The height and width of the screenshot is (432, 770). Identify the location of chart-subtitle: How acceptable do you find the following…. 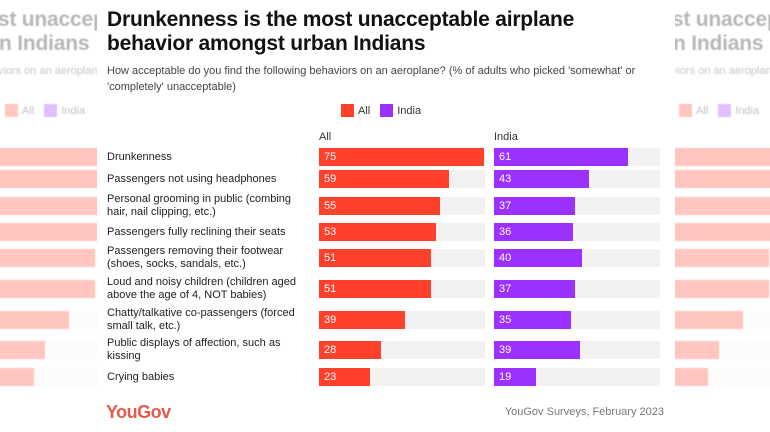
(371, 79).